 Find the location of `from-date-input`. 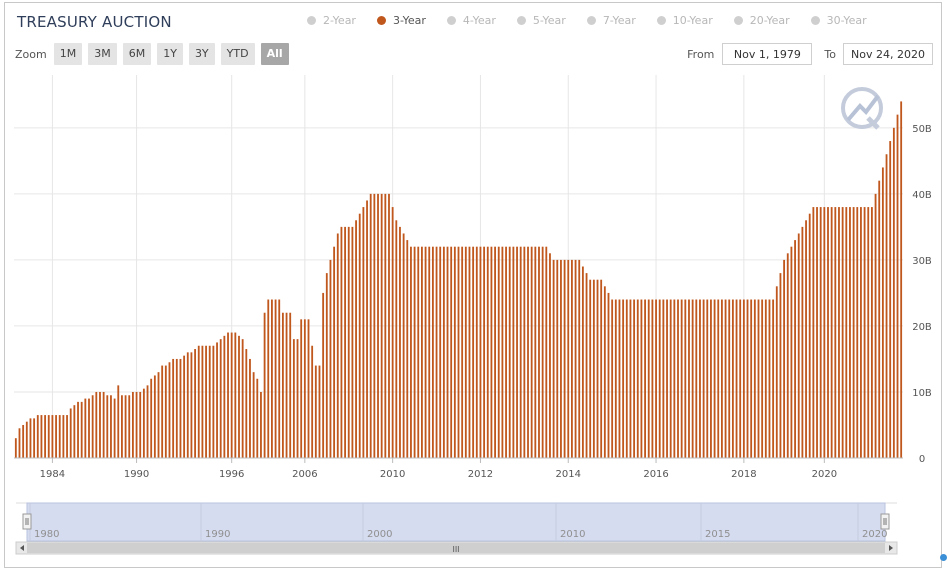

from-date-input is located at coordinates (767, 54).